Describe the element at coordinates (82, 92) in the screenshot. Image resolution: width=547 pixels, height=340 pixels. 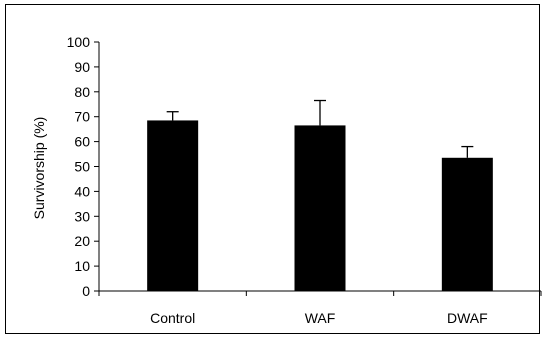
I see `y-tick-label-80: 80` at that location.